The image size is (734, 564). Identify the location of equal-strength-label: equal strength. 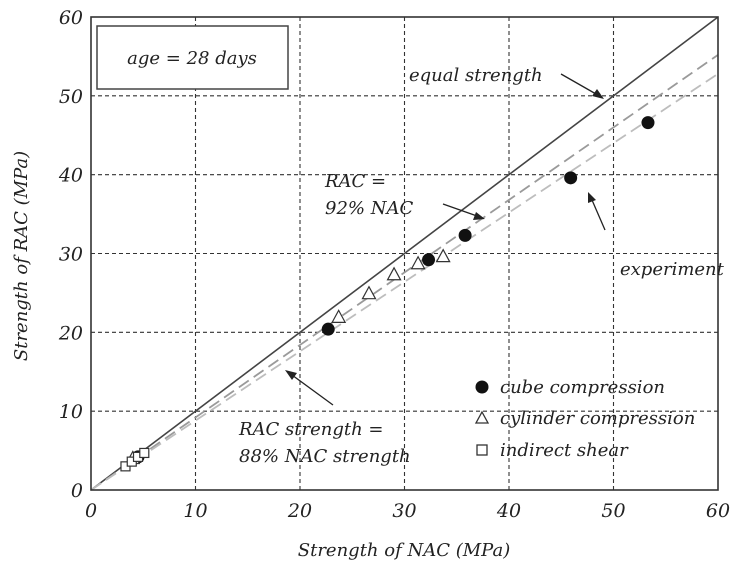
(476, 75).